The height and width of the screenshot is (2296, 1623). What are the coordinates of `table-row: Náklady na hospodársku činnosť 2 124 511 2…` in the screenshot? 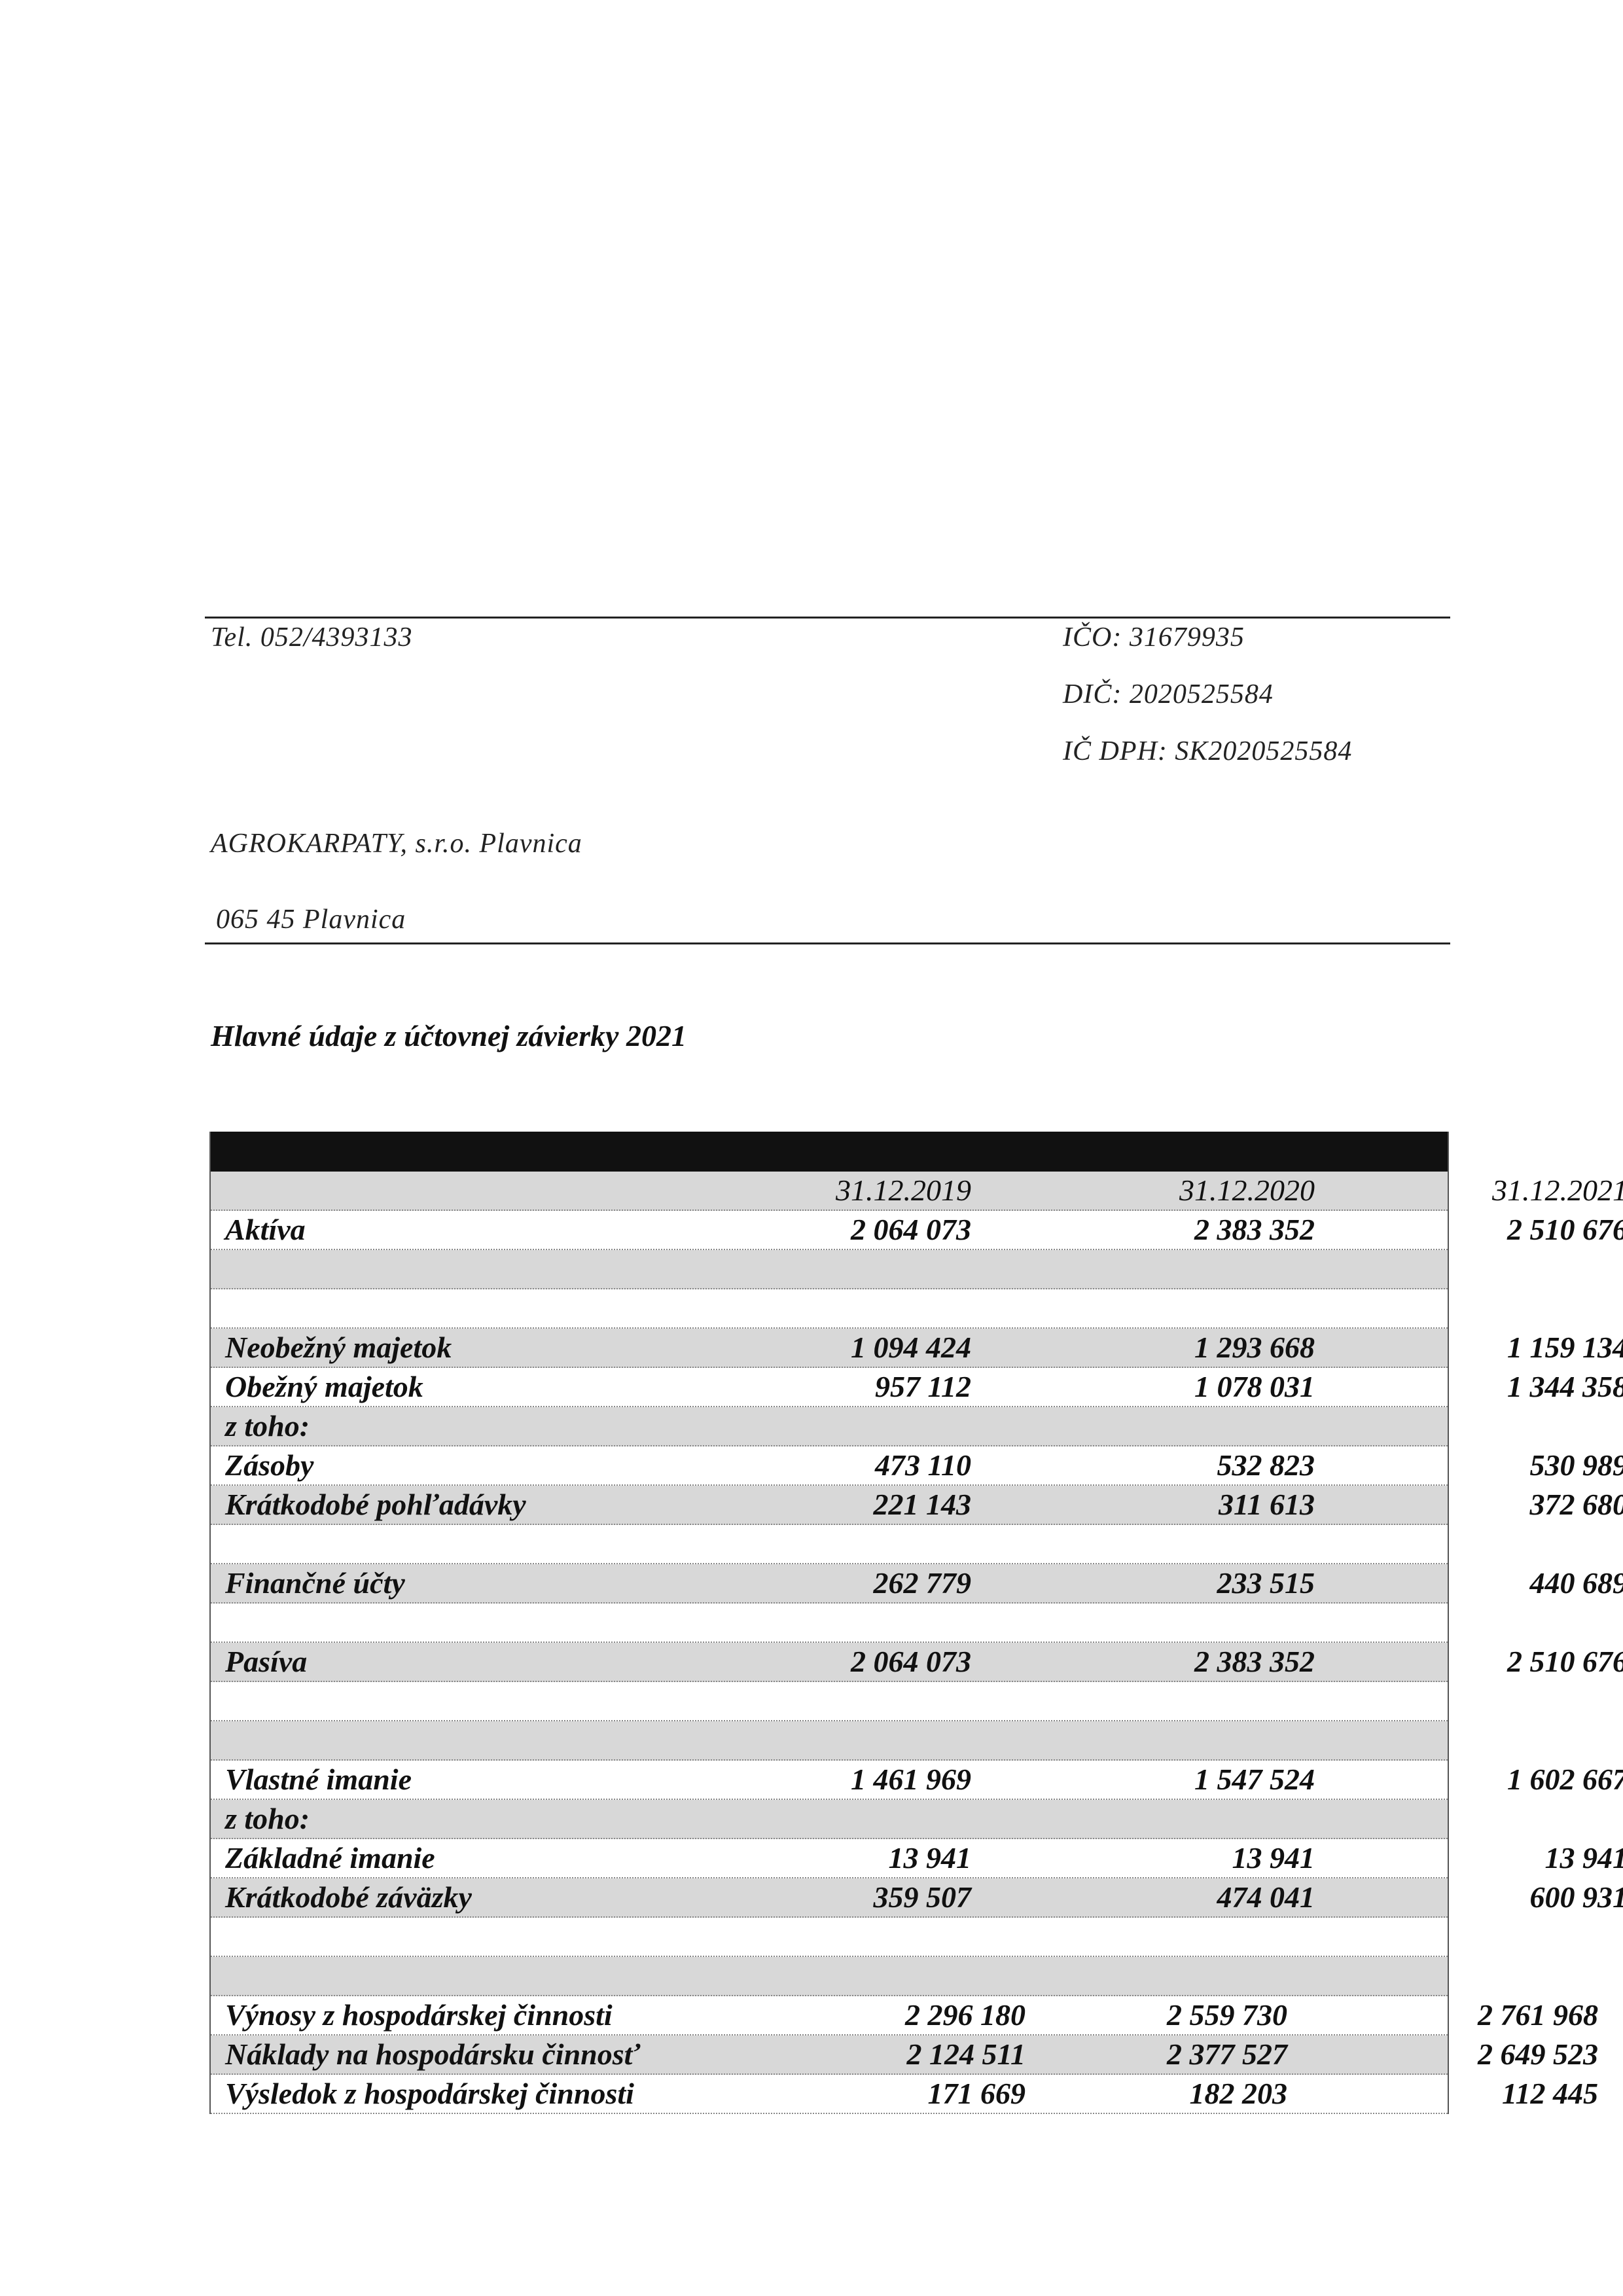 It's located at (904, 2055).